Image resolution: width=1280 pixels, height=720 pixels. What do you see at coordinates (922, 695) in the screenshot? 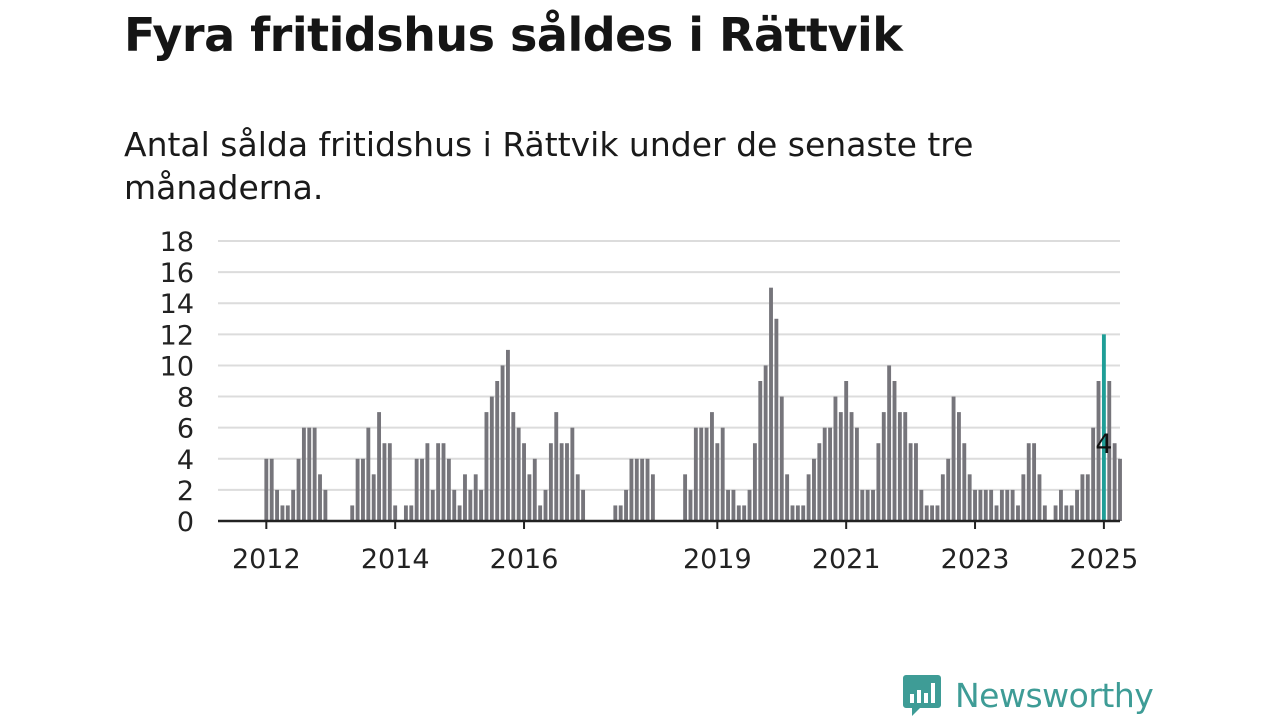
I see `bar-chart-speech-bubble-icon` at bounding box center [922, 695].